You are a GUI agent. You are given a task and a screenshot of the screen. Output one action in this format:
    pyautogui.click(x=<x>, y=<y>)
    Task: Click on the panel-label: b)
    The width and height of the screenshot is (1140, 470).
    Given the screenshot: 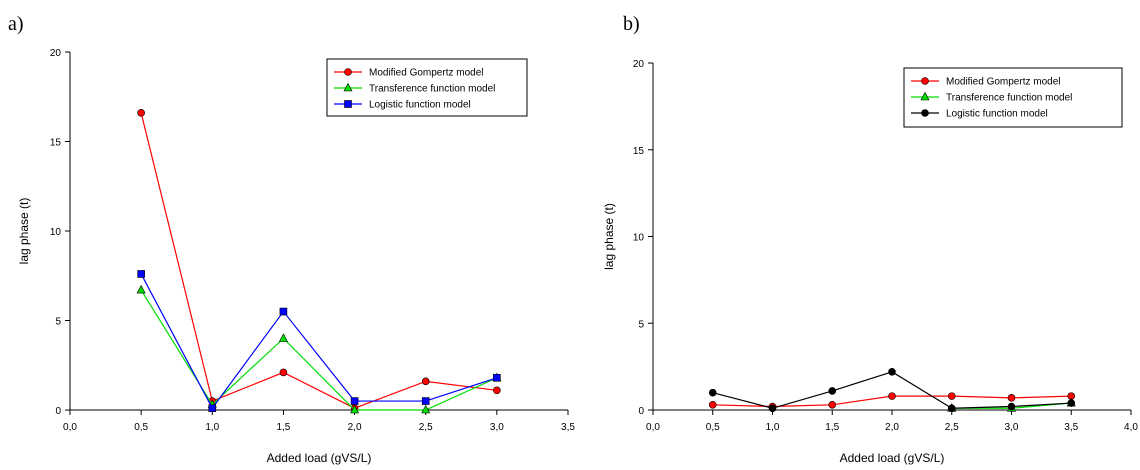 What is the action you would take?
    pyautogui.click(x=631, y=24)
    